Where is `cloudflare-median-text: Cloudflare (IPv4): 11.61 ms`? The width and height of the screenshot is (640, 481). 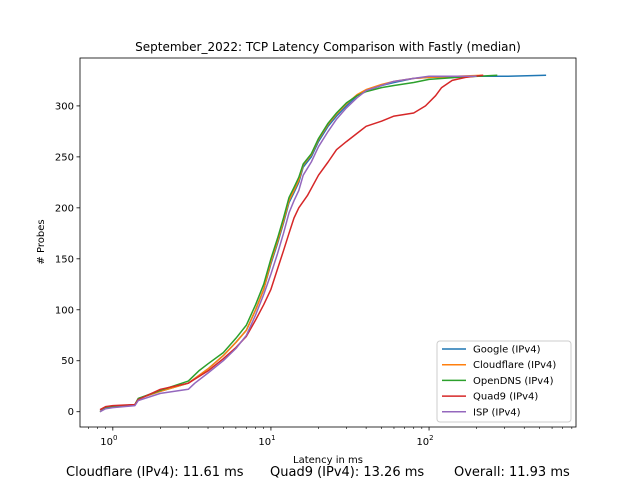
cloudflare-median-text: Cloudflare (IPv4): 11.61 ms is located at coordinates (155, 472).